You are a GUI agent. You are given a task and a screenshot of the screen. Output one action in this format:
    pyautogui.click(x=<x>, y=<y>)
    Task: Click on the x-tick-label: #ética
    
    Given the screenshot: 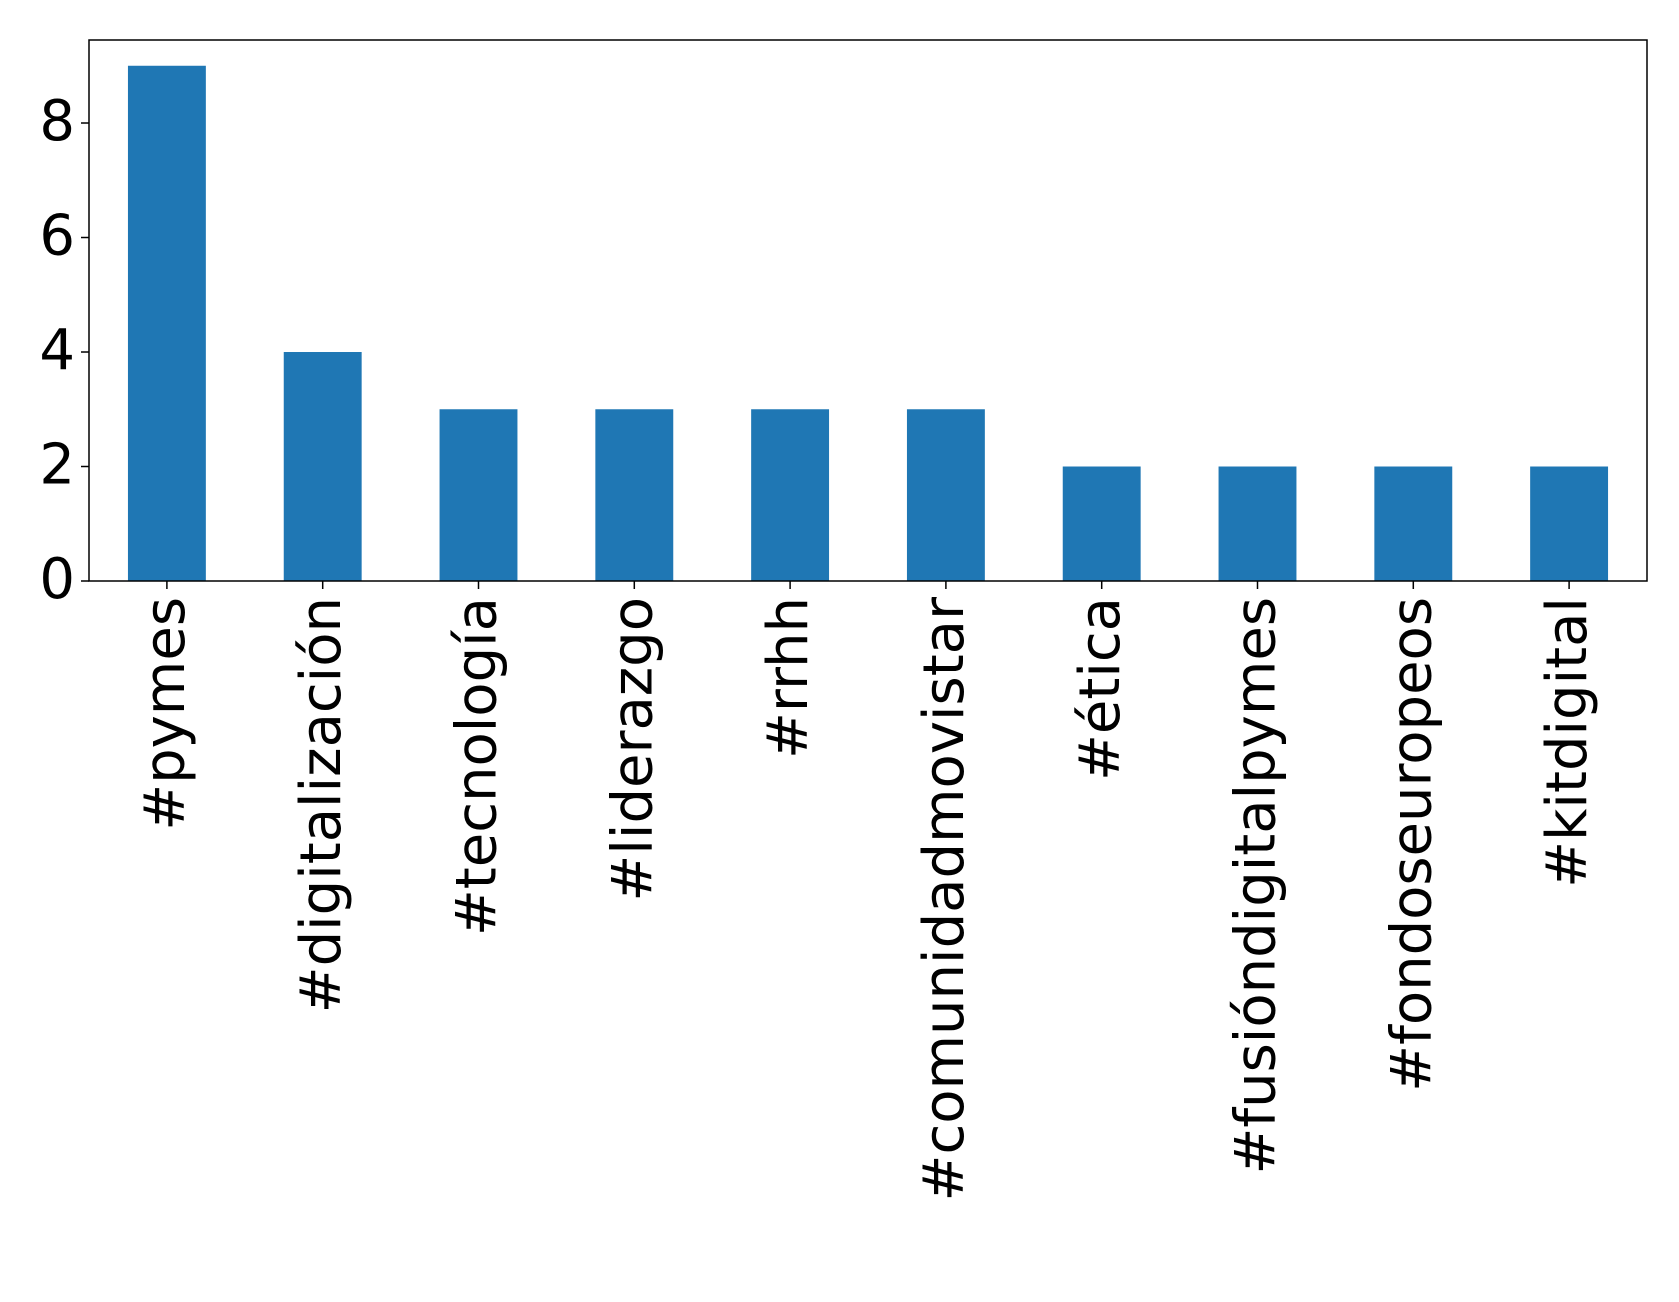 What is the action you would take?
    pyautogui.click(x=1100, y=689)
    